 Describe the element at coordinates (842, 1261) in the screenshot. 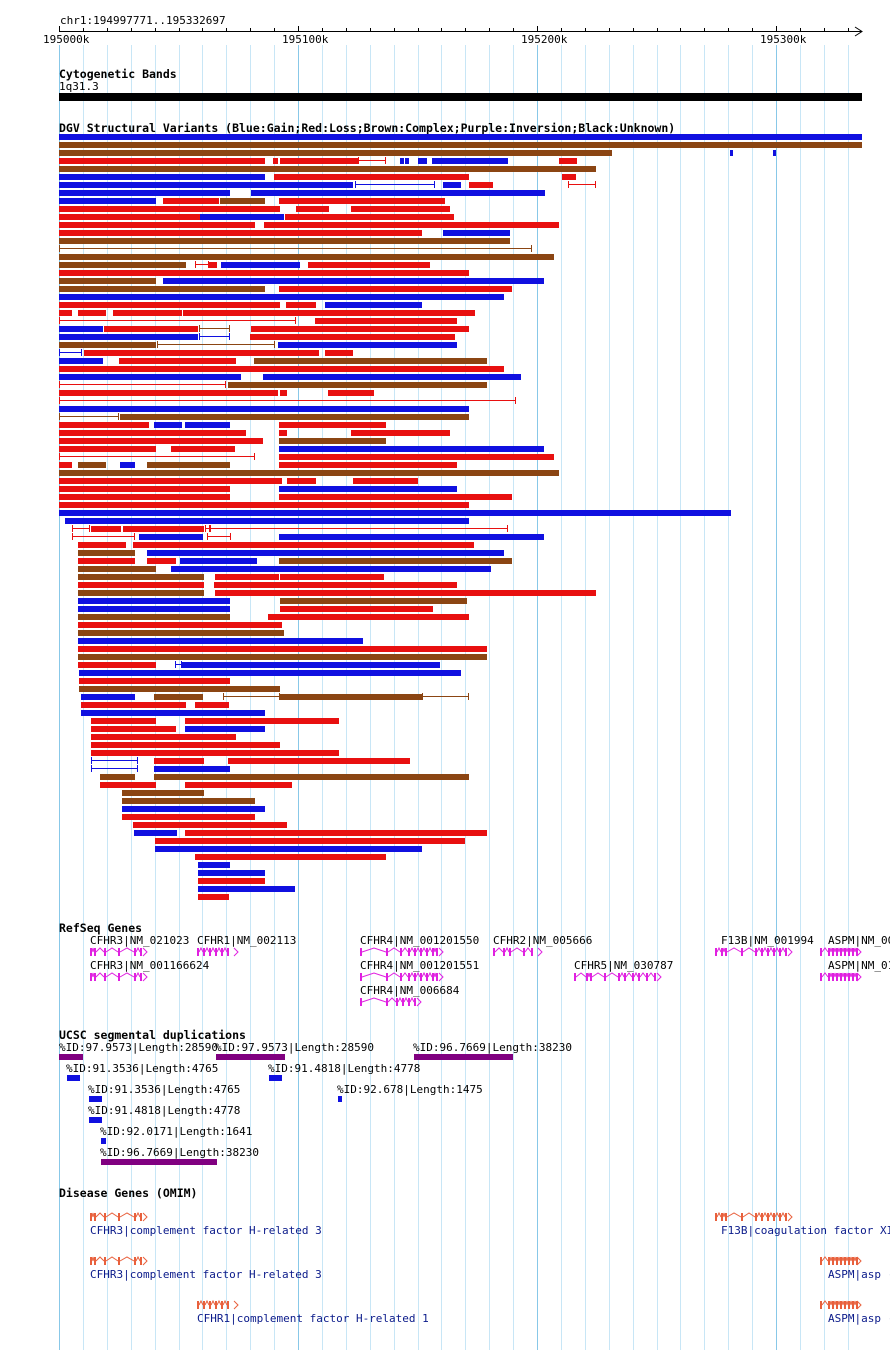

I see `omim-gene-model` at that location.